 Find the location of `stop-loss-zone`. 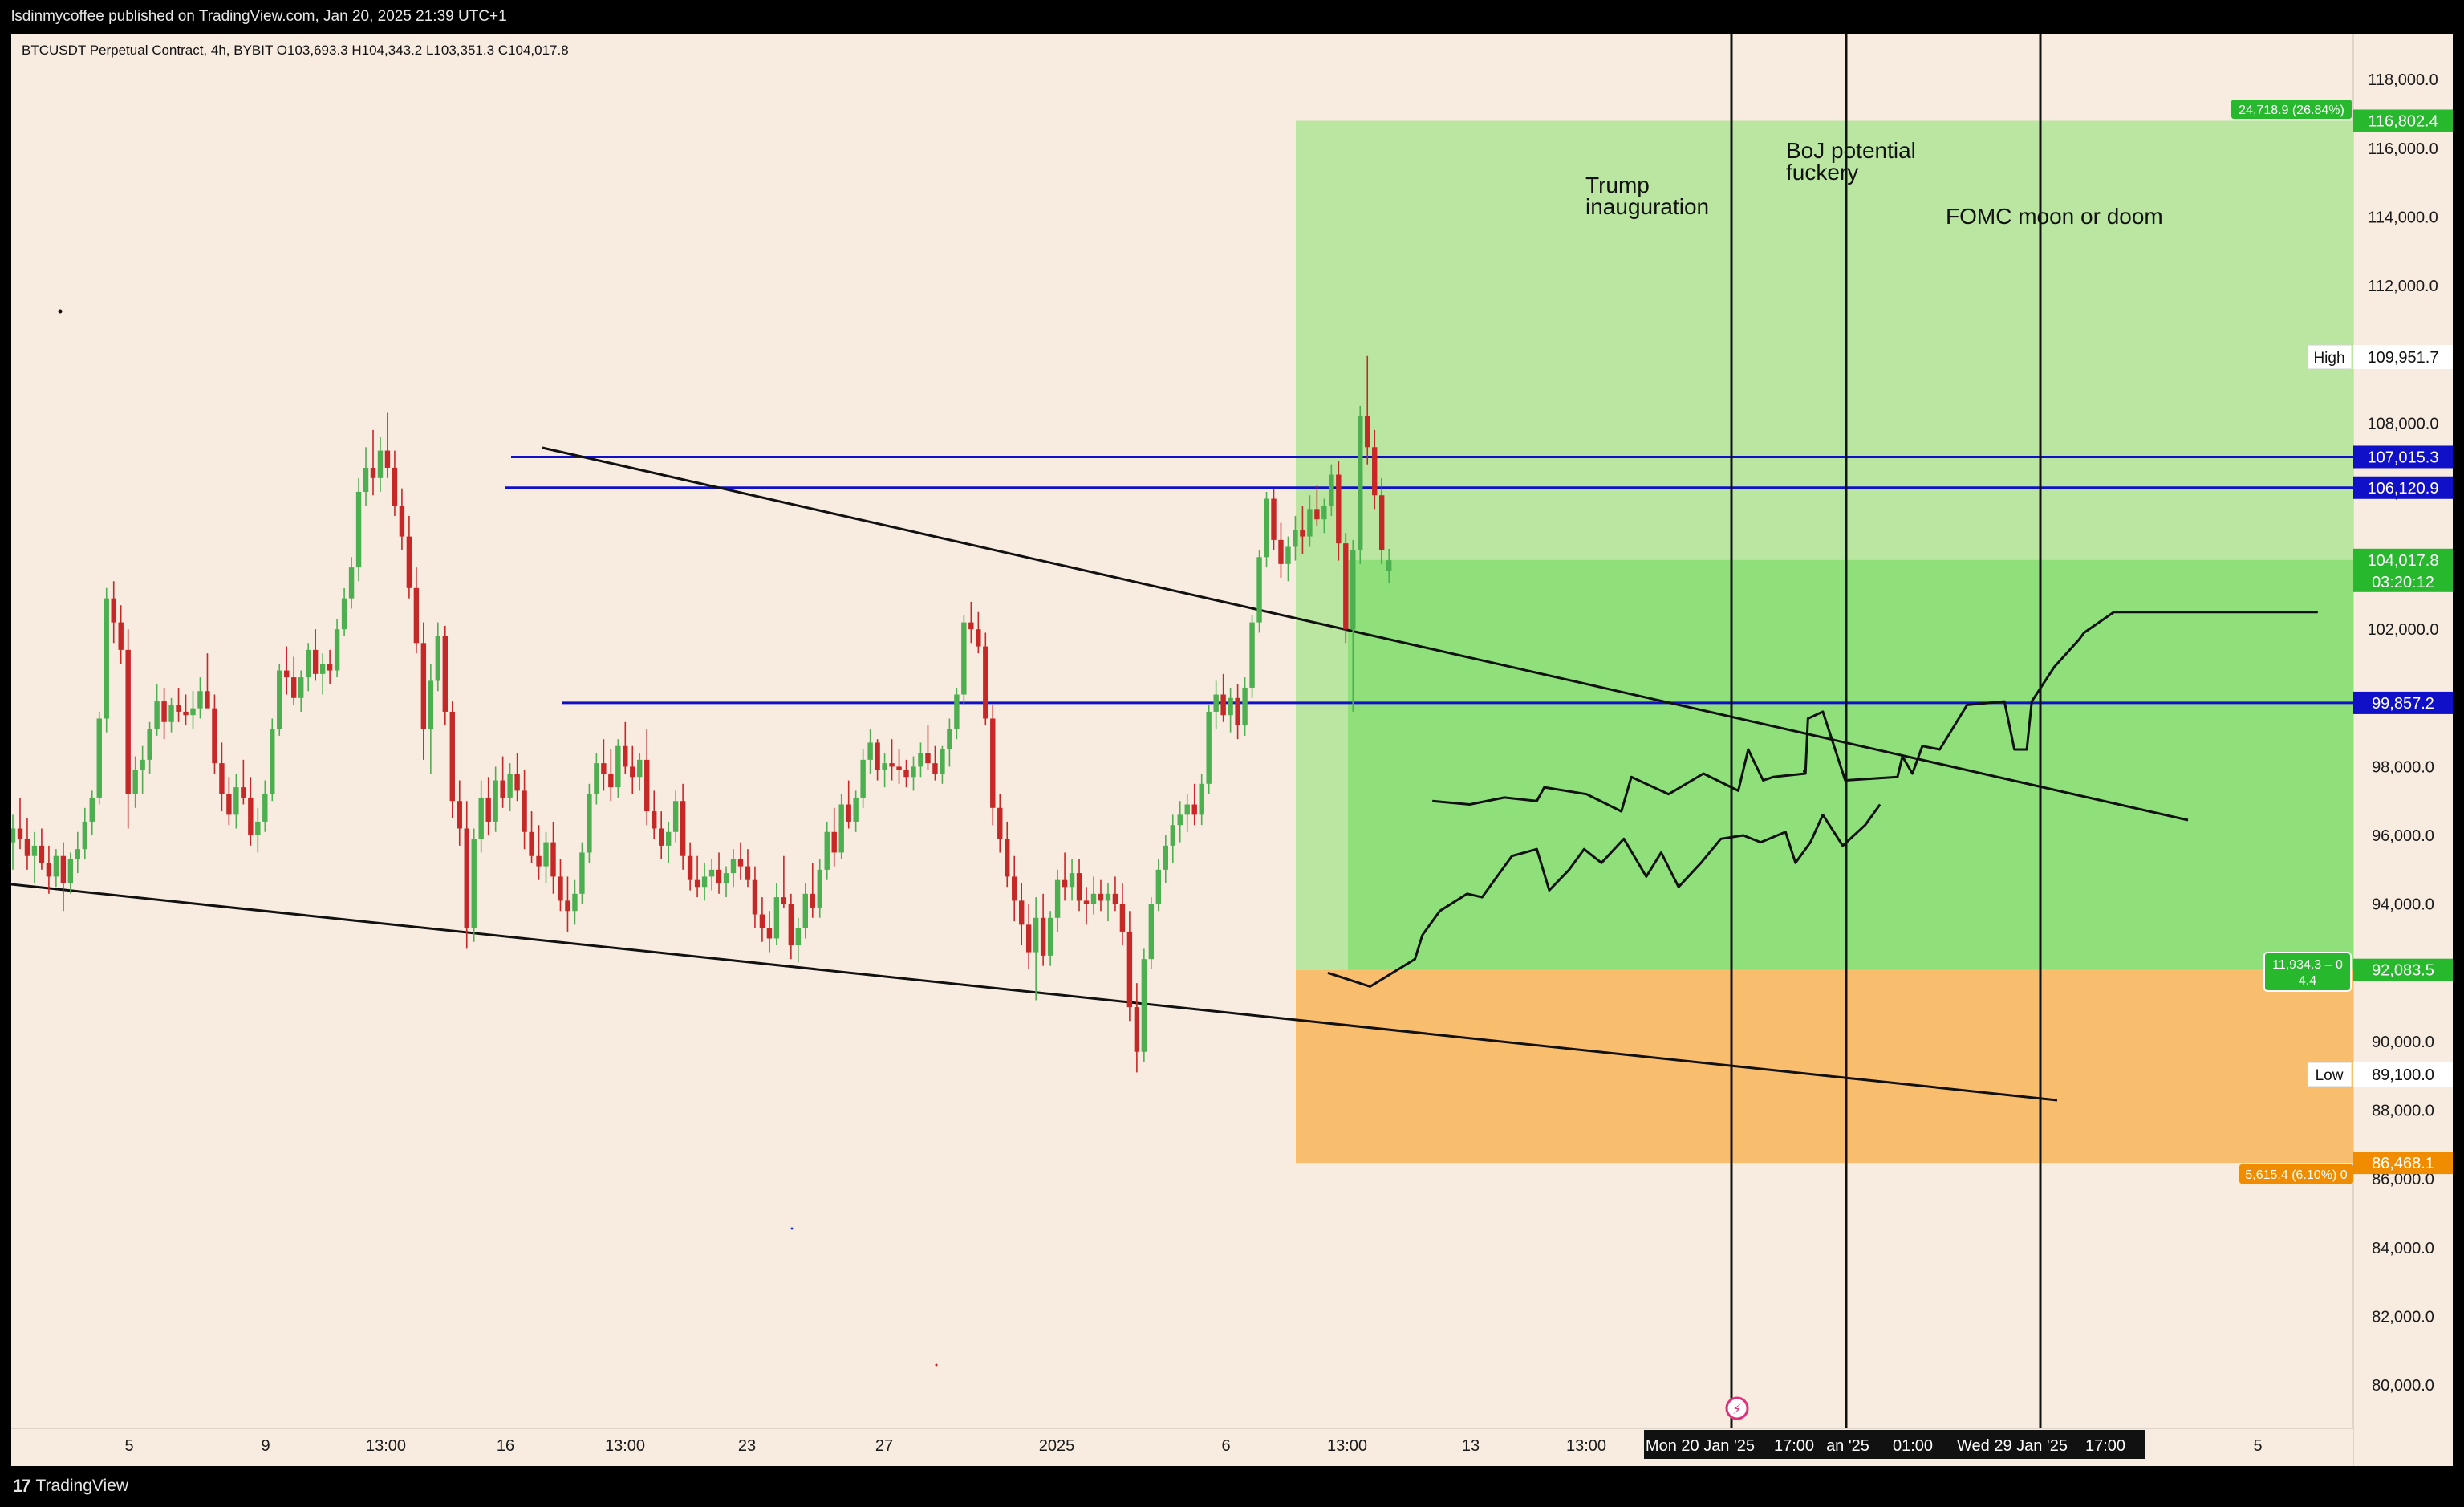

stop-loss-zone is located at coordinates (1824, 1066).